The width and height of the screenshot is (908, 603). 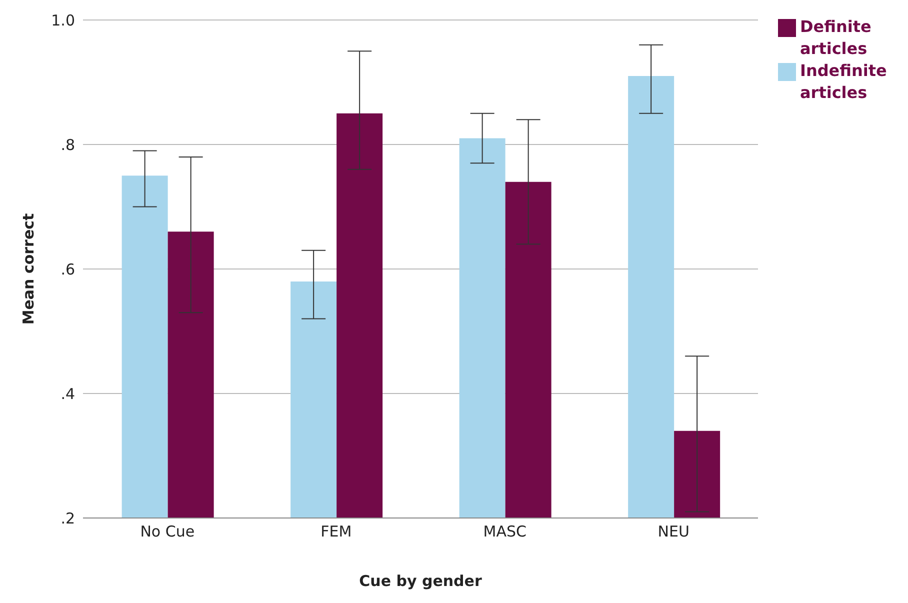 What do you see at coordinates (504, 531) in the screenshot?
I see `x-tick-label: MASC` at bounding box center [504, 531].